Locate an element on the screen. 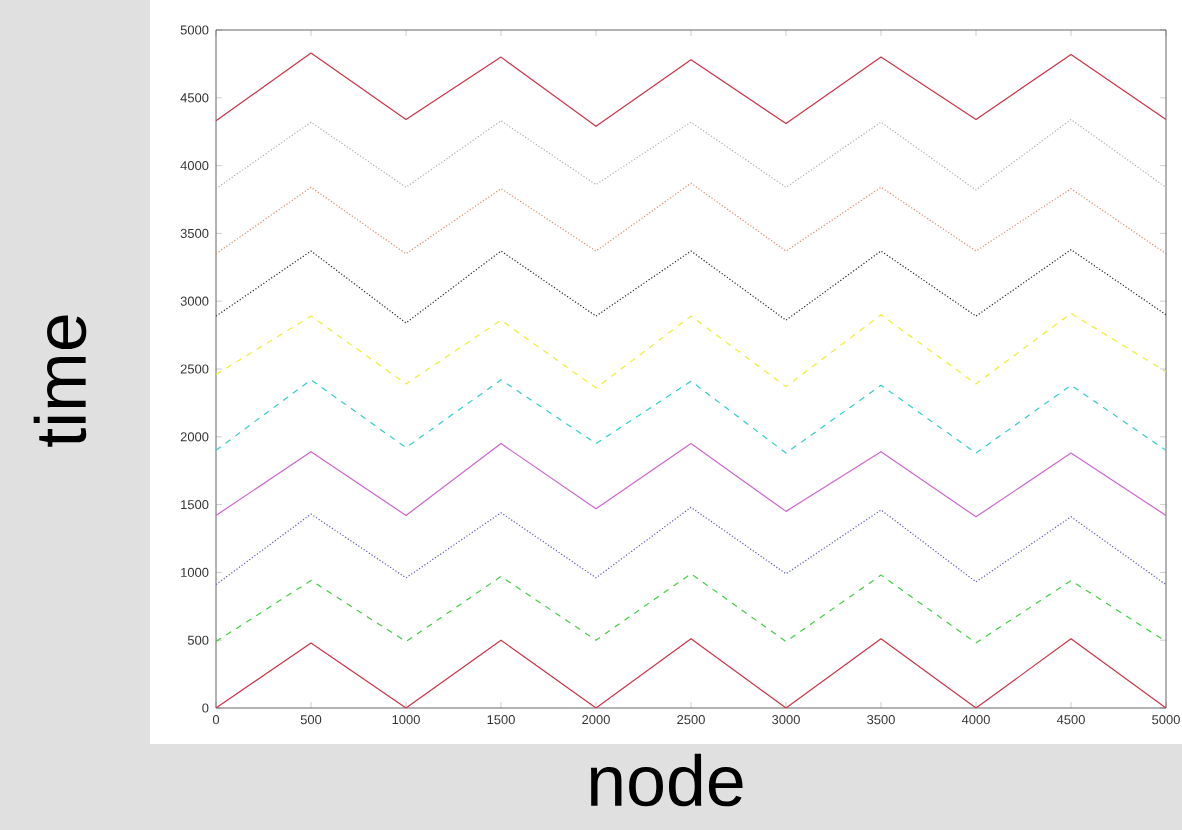 The image size is (1182, 830). x-axis-title: node is located at coordinates (666, 780).